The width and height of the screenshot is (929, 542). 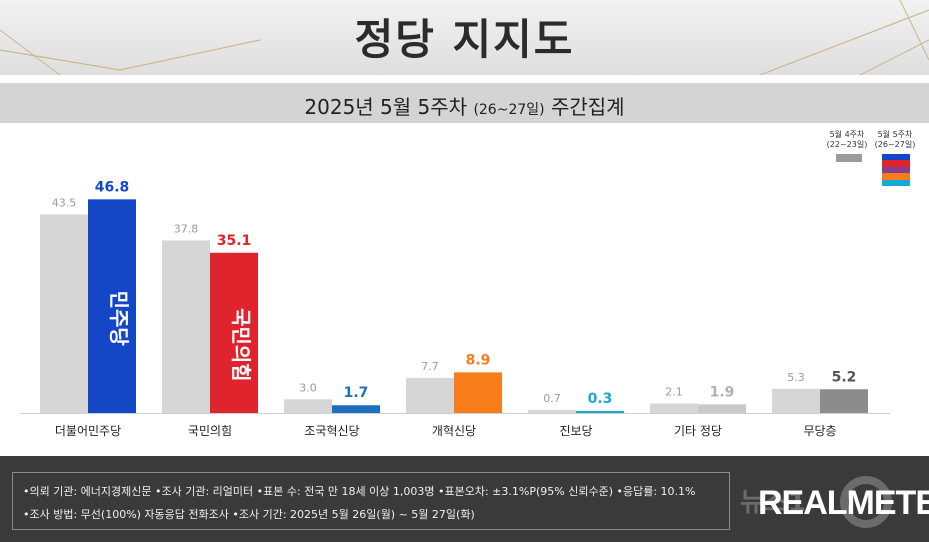 I want to click on value-label-prev: 7.7, so click(x=430, y=366).